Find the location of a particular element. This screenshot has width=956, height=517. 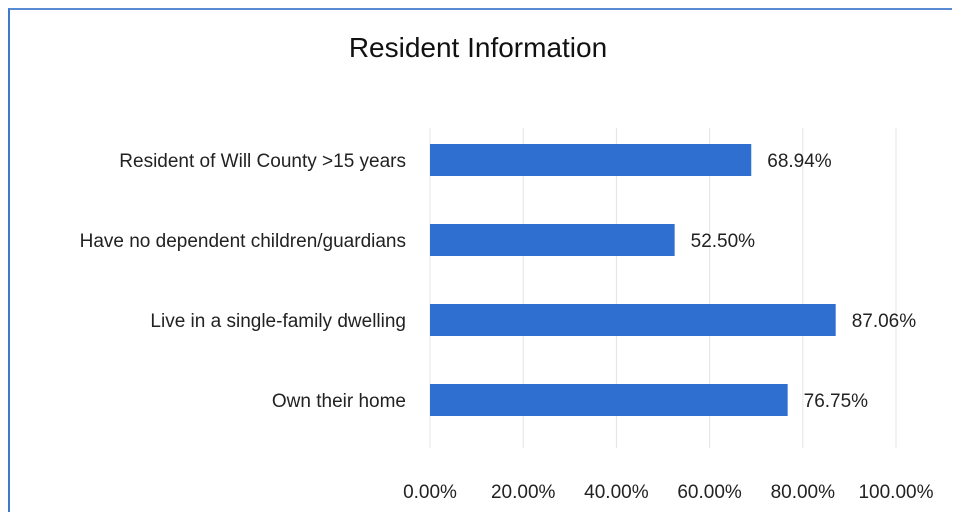

data-label: 87.06% is located at coordinates (884, 321).